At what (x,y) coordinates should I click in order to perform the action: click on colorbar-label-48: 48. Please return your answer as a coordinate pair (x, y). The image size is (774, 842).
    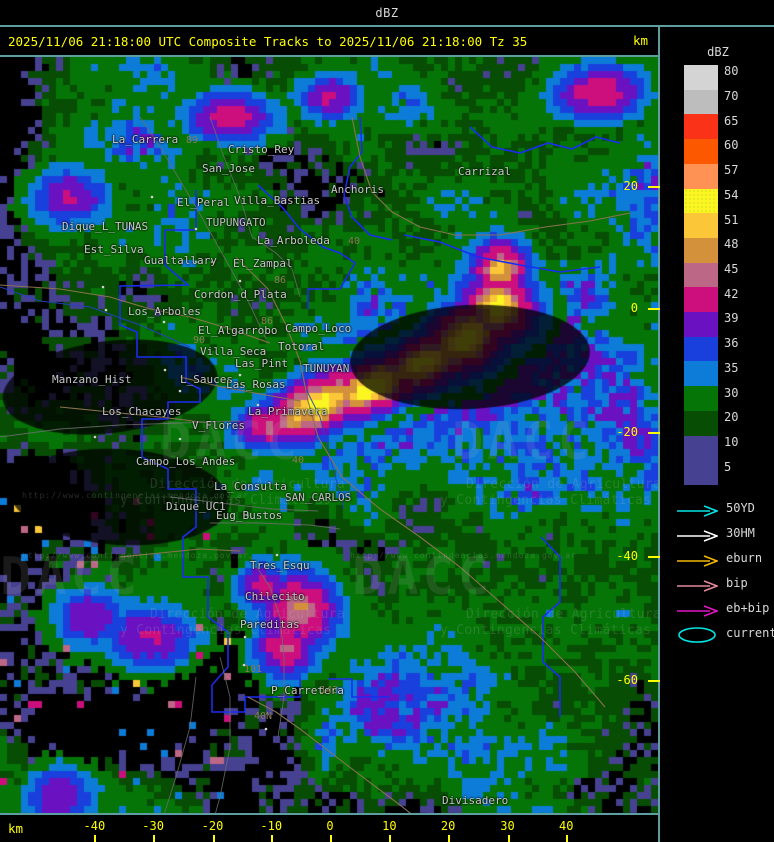
    Looking at the image, I should click on (731, 244).